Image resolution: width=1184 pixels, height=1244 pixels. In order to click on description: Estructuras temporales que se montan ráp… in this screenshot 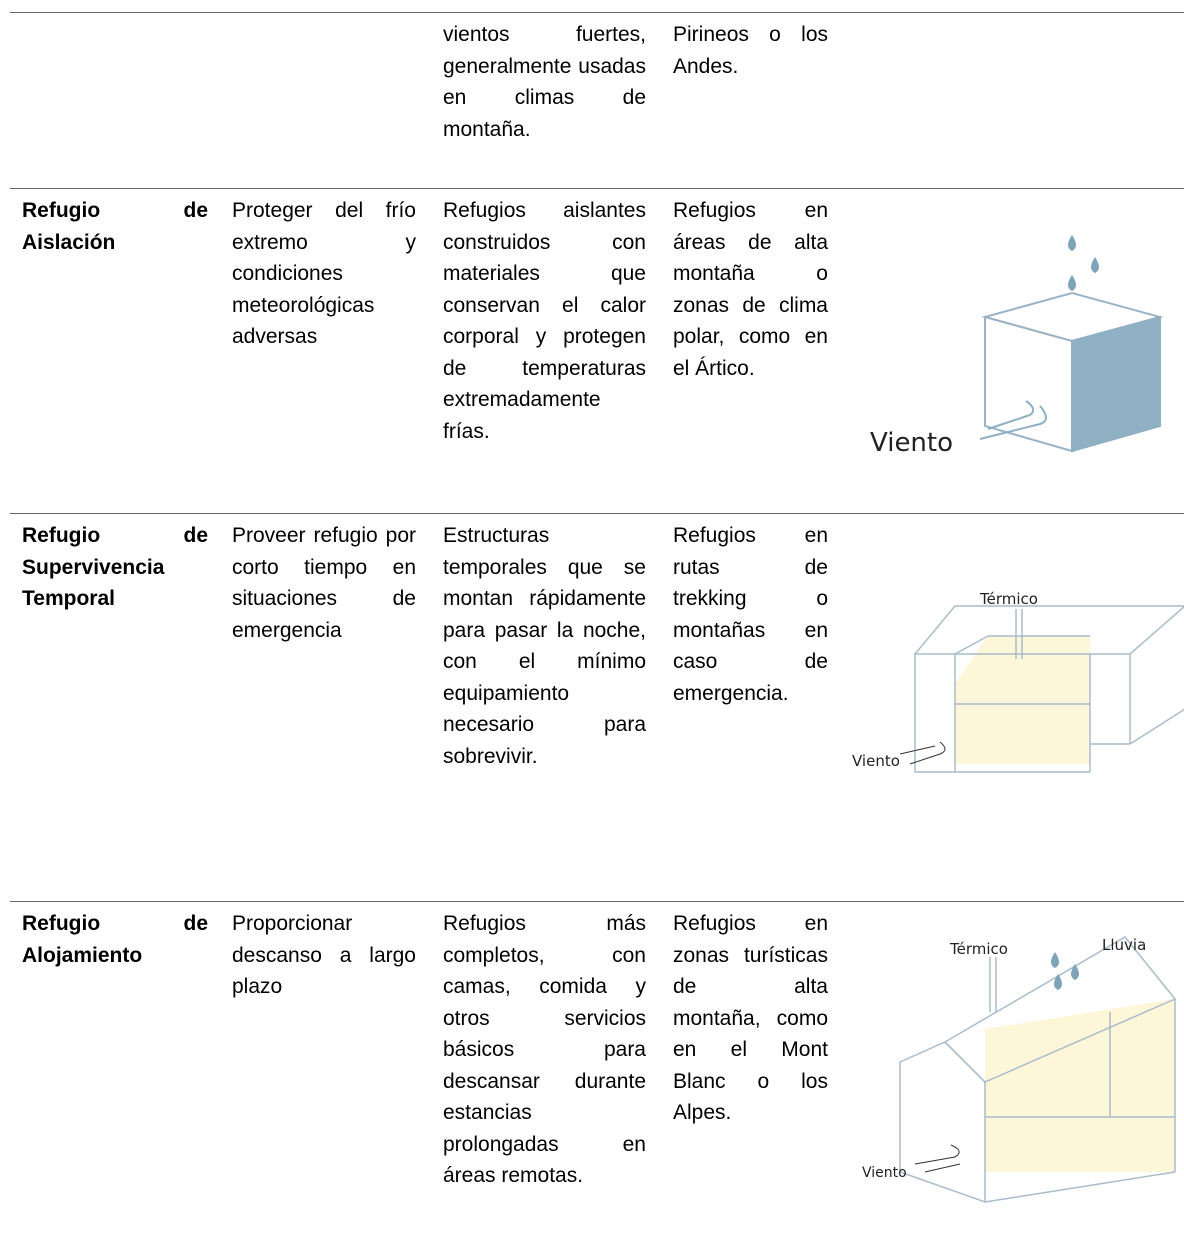, I will do `click(544, 646)`.